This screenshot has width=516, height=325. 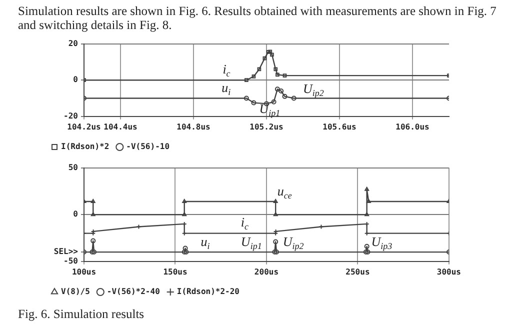 I want to click on caption: Fig. 6. Simulation results, so click(x=82, y=314).